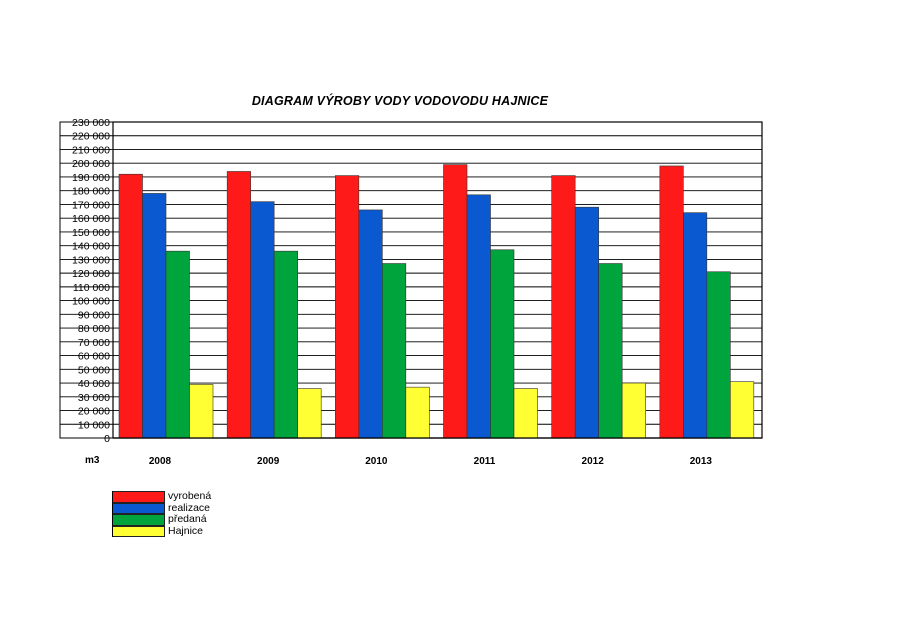 The height and width of the screenshot is (637, 900). Describe the element at coordinates (189, 507) in the screenshot. I see `legend-label: realizace` at that location.